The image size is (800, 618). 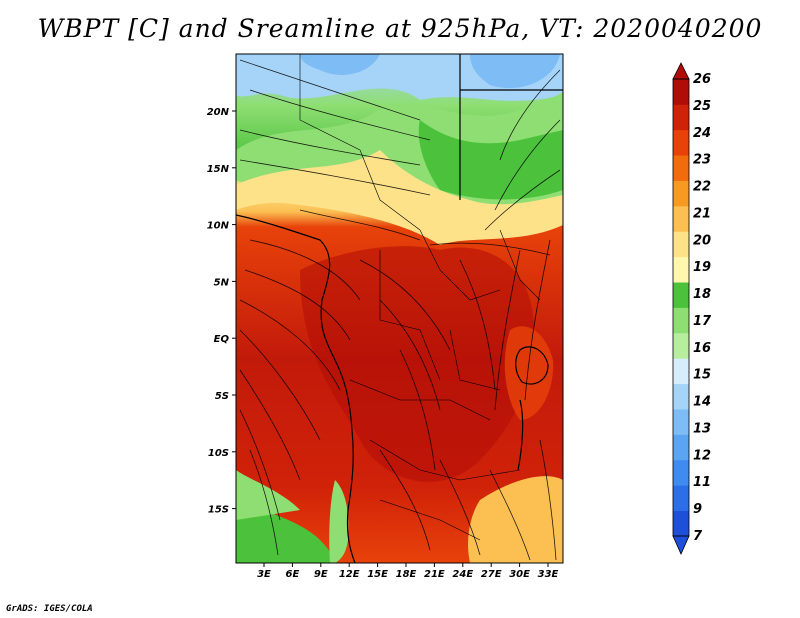 I want to click on colorbar-label: 22, so click(x=702, y=187).